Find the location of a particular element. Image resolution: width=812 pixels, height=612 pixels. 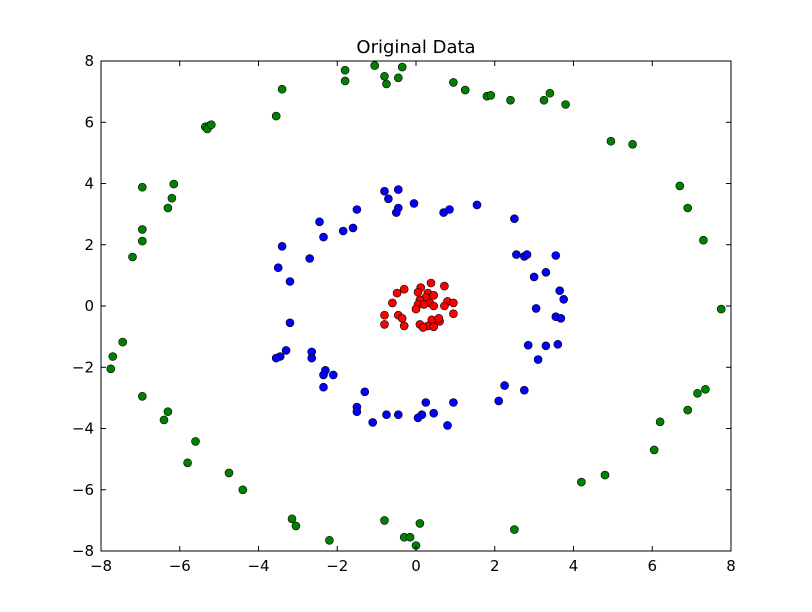

y-tick-label: 6 is located at coordinates (89, 122).